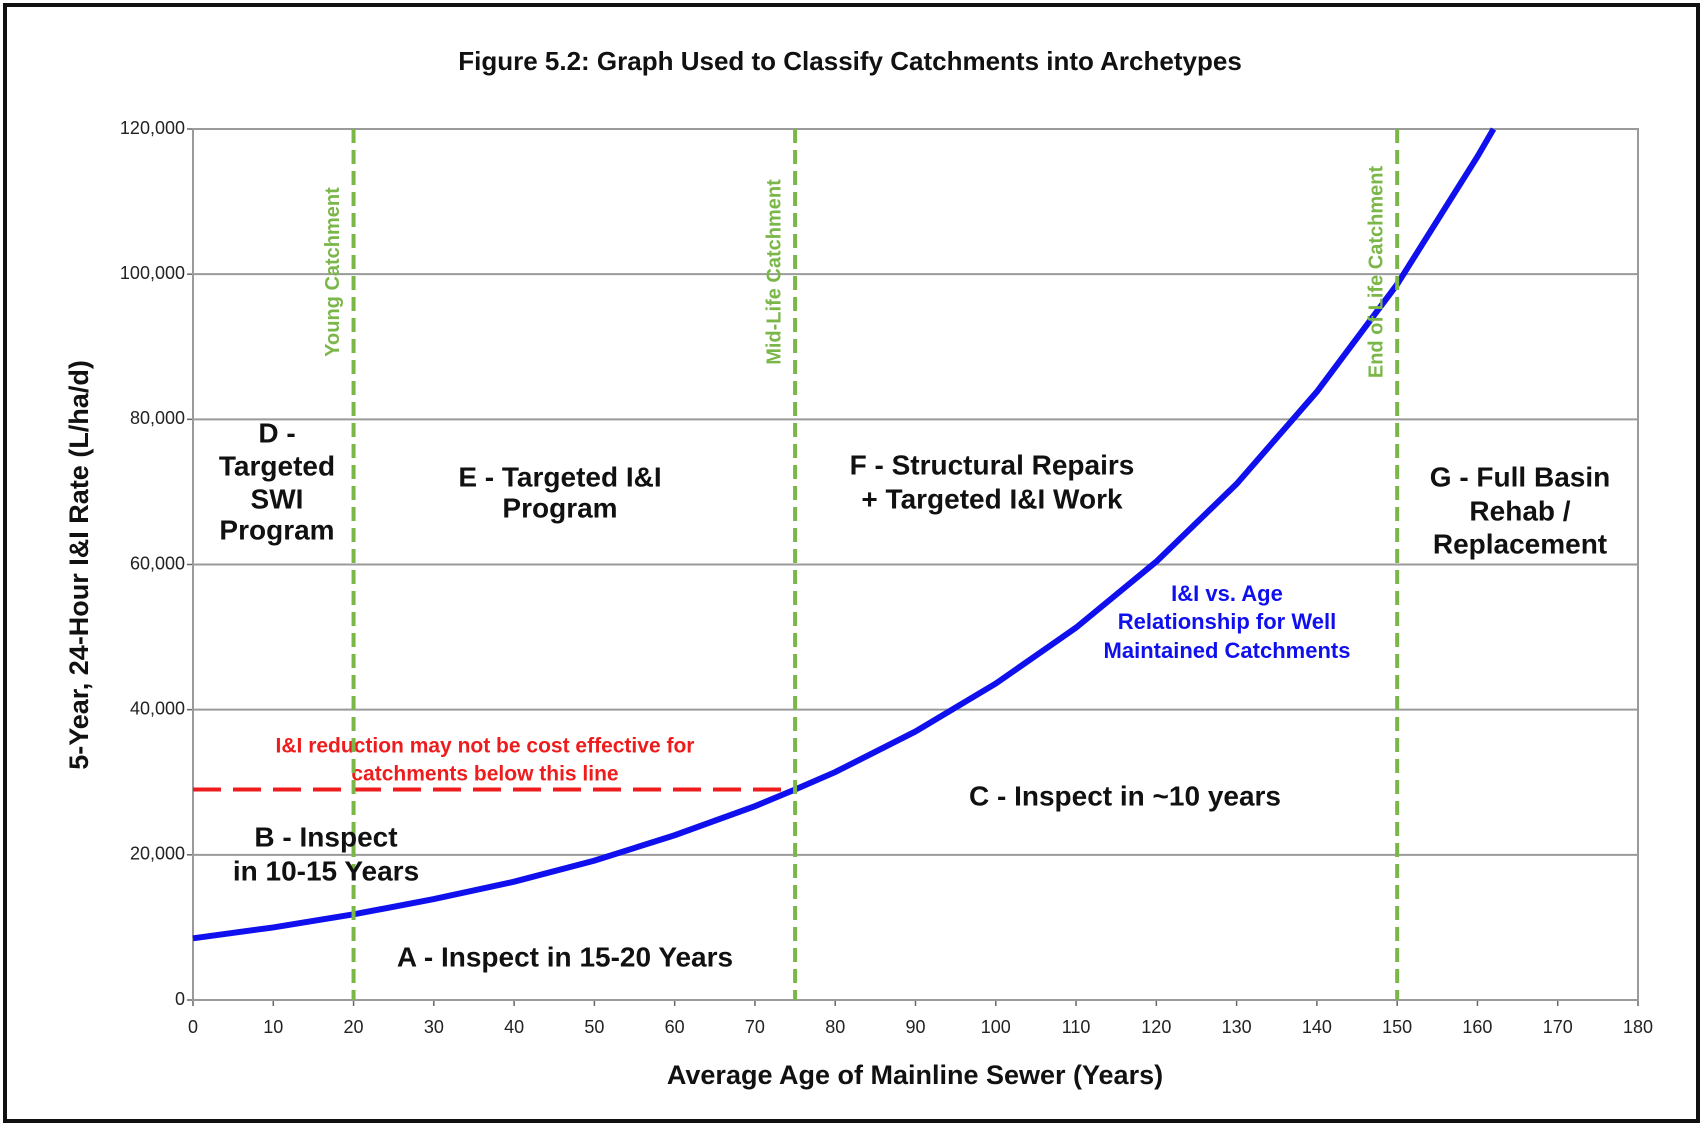 This screenshot has height=1128, width=1703. I want to click on region-label: SWI, so click(277, 498).